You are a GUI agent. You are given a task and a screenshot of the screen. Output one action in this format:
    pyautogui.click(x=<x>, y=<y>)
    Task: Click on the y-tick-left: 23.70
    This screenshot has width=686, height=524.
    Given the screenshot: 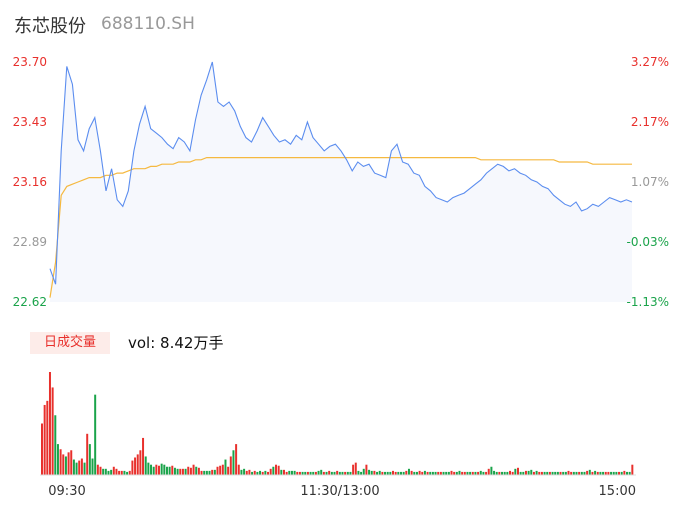 What is the action you would take?
    pyautogui.click(x=30, y=62)
    